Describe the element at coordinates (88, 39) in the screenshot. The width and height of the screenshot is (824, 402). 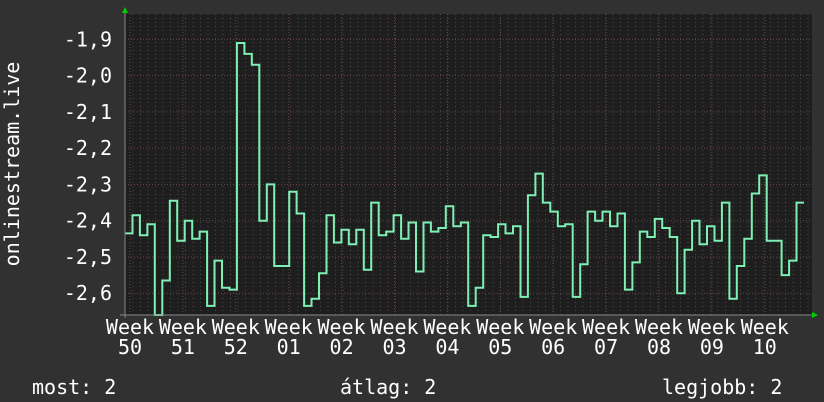
I see `y-tick-label: -1,9` at that location.